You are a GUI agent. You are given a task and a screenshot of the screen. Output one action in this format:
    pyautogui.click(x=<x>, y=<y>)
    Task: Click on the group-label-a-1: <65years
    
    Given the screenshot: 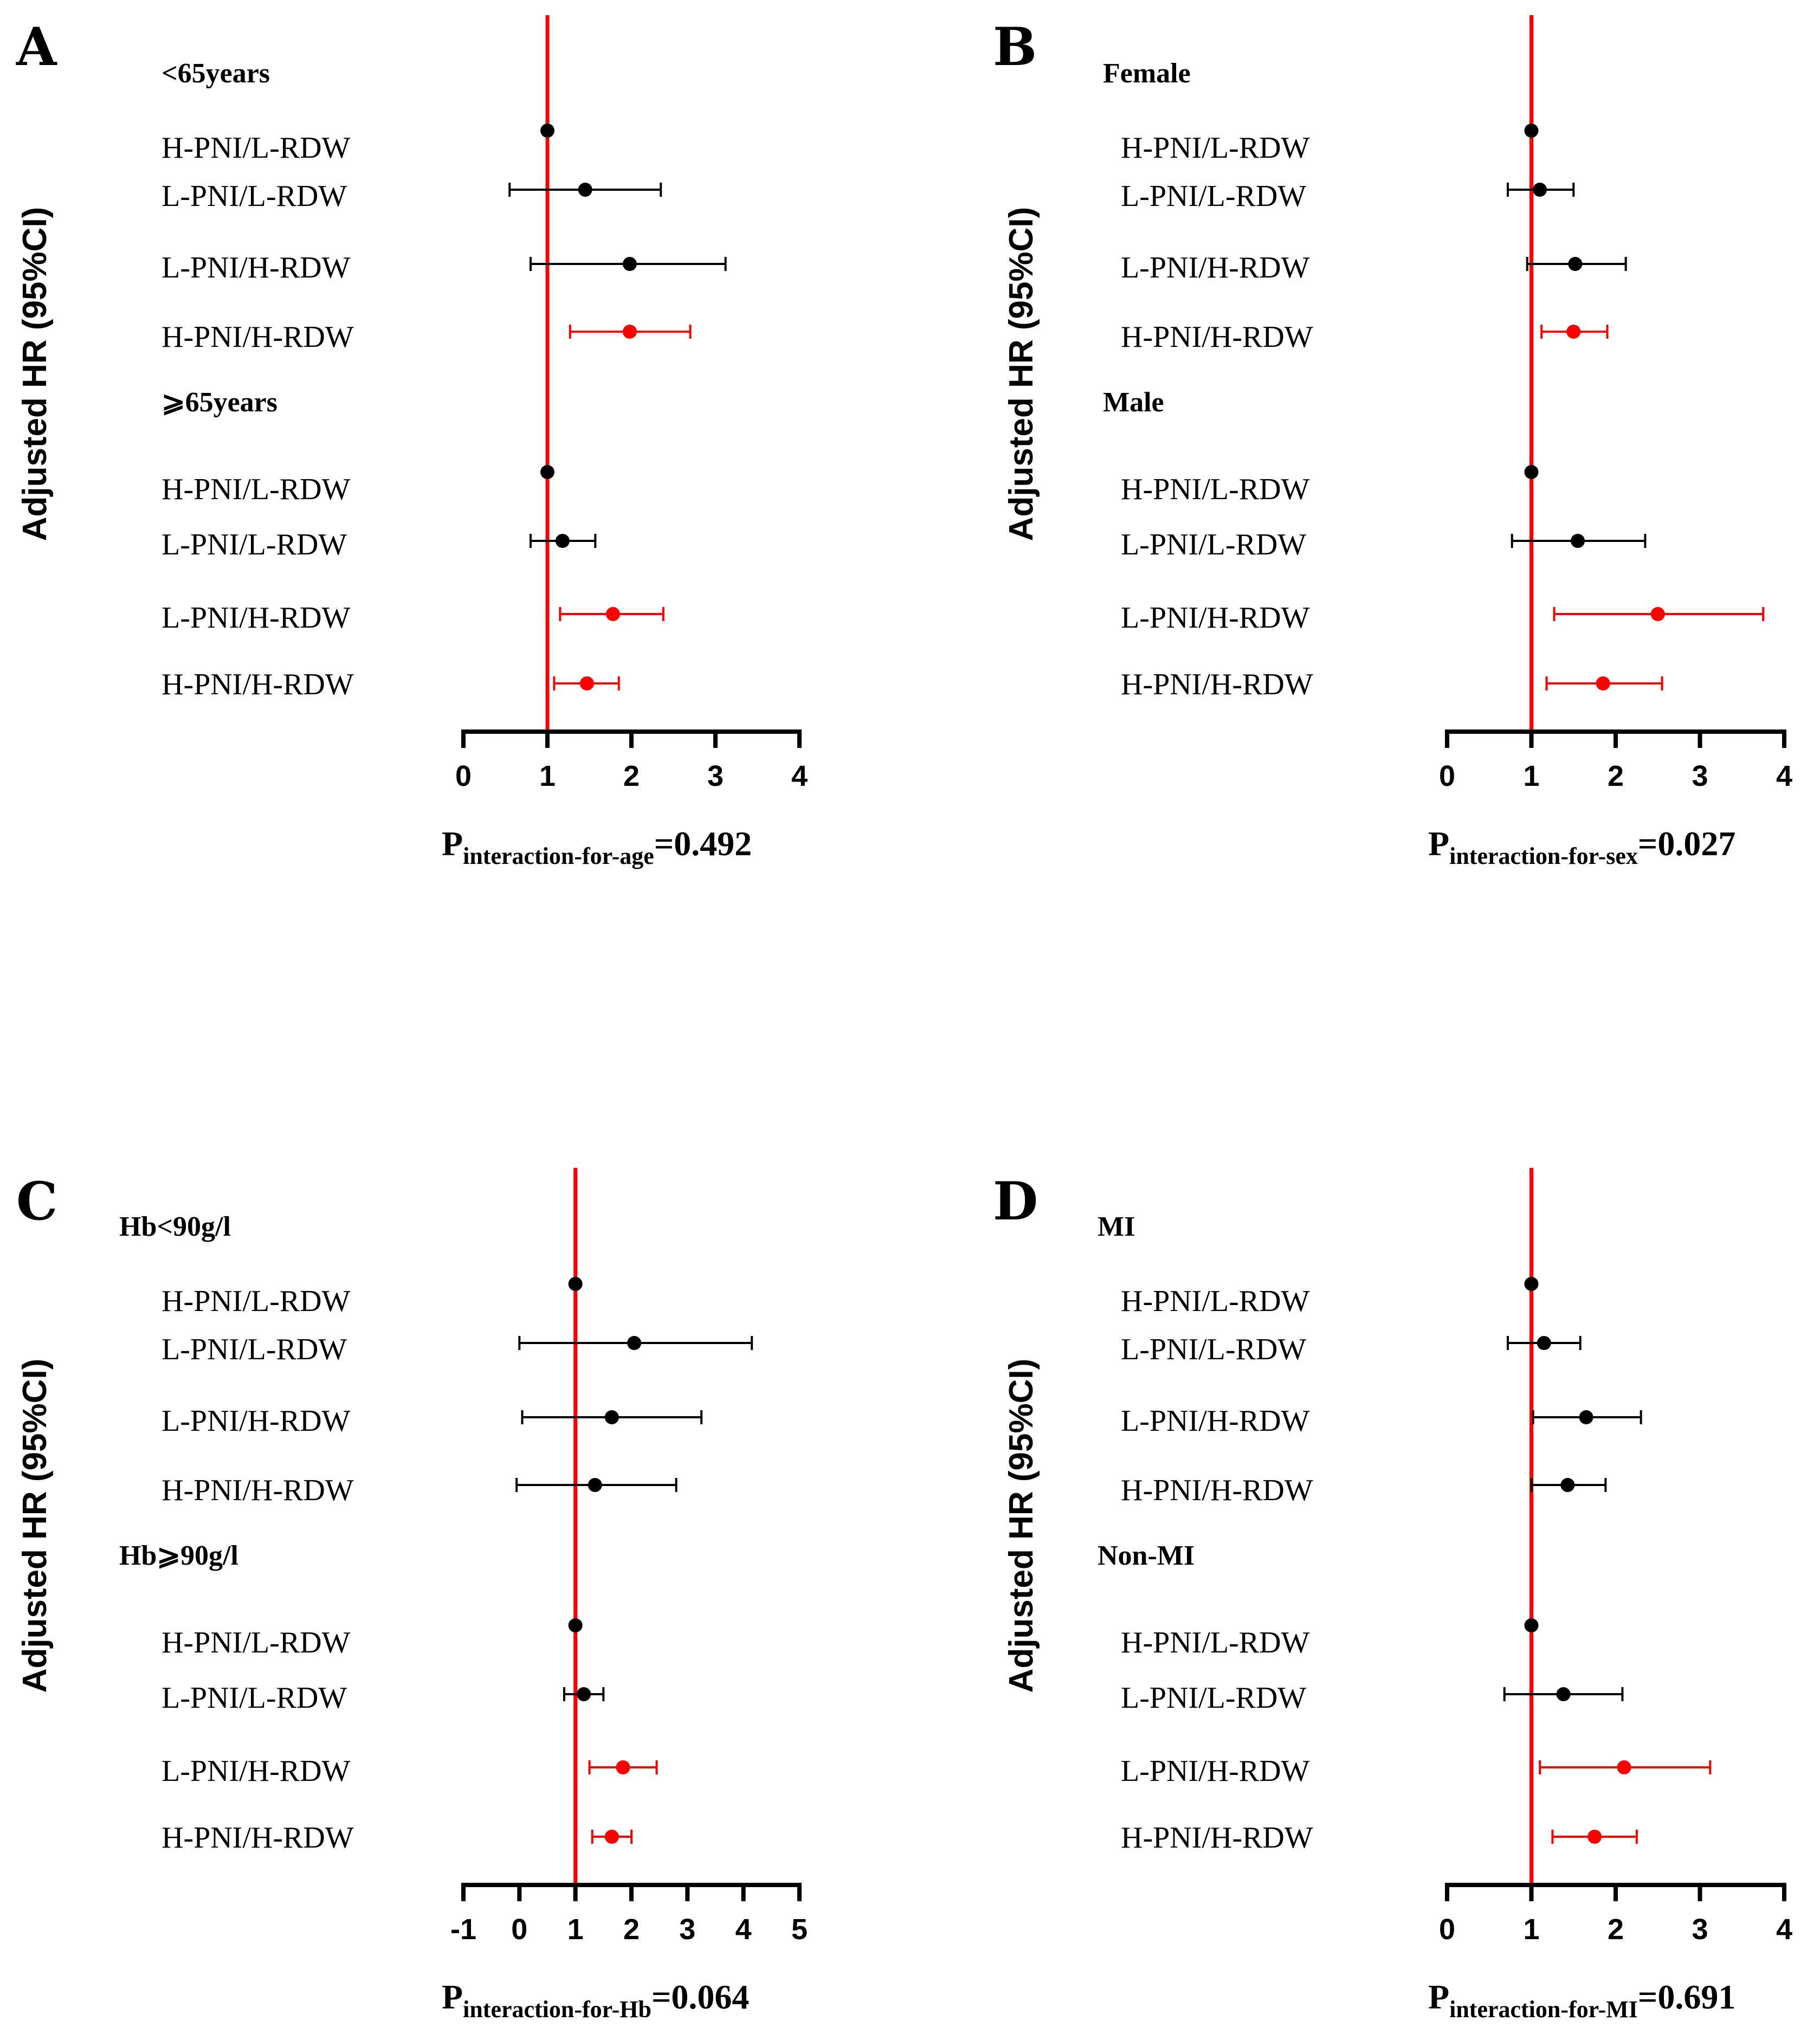 What is the action you would take?
    pyautogui.click(x=216, y=73)
    